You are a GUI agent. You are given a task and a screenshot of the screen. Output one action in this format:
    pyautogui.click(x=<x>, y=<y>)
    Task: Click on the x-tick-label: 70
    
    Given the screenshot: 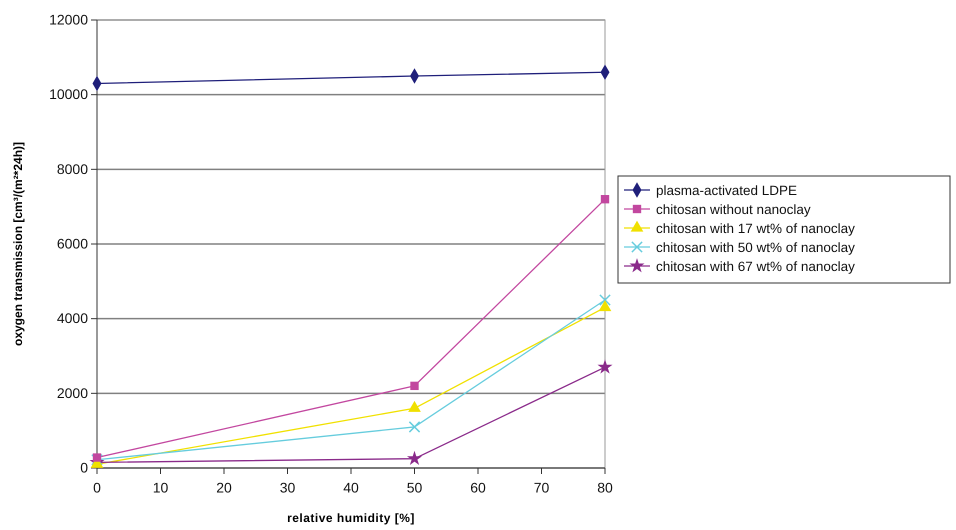 What is the action you would take?
    pyautogui.click(x=542, y=487)
    